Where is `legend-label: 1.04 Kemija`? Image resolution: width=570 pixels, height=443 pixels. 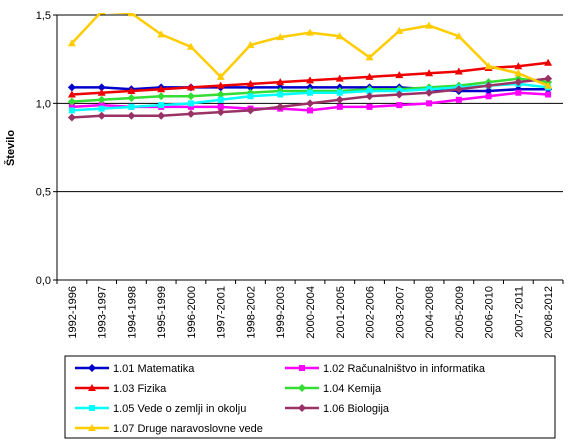 legend-label: 1.04 Kemija is located at coordinates (352, 389).